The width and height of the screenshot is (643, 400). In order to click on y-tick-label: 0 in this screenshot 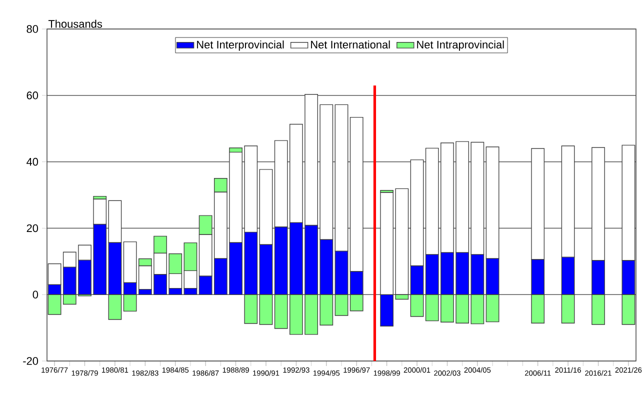, I will do `click(35, 294)`.